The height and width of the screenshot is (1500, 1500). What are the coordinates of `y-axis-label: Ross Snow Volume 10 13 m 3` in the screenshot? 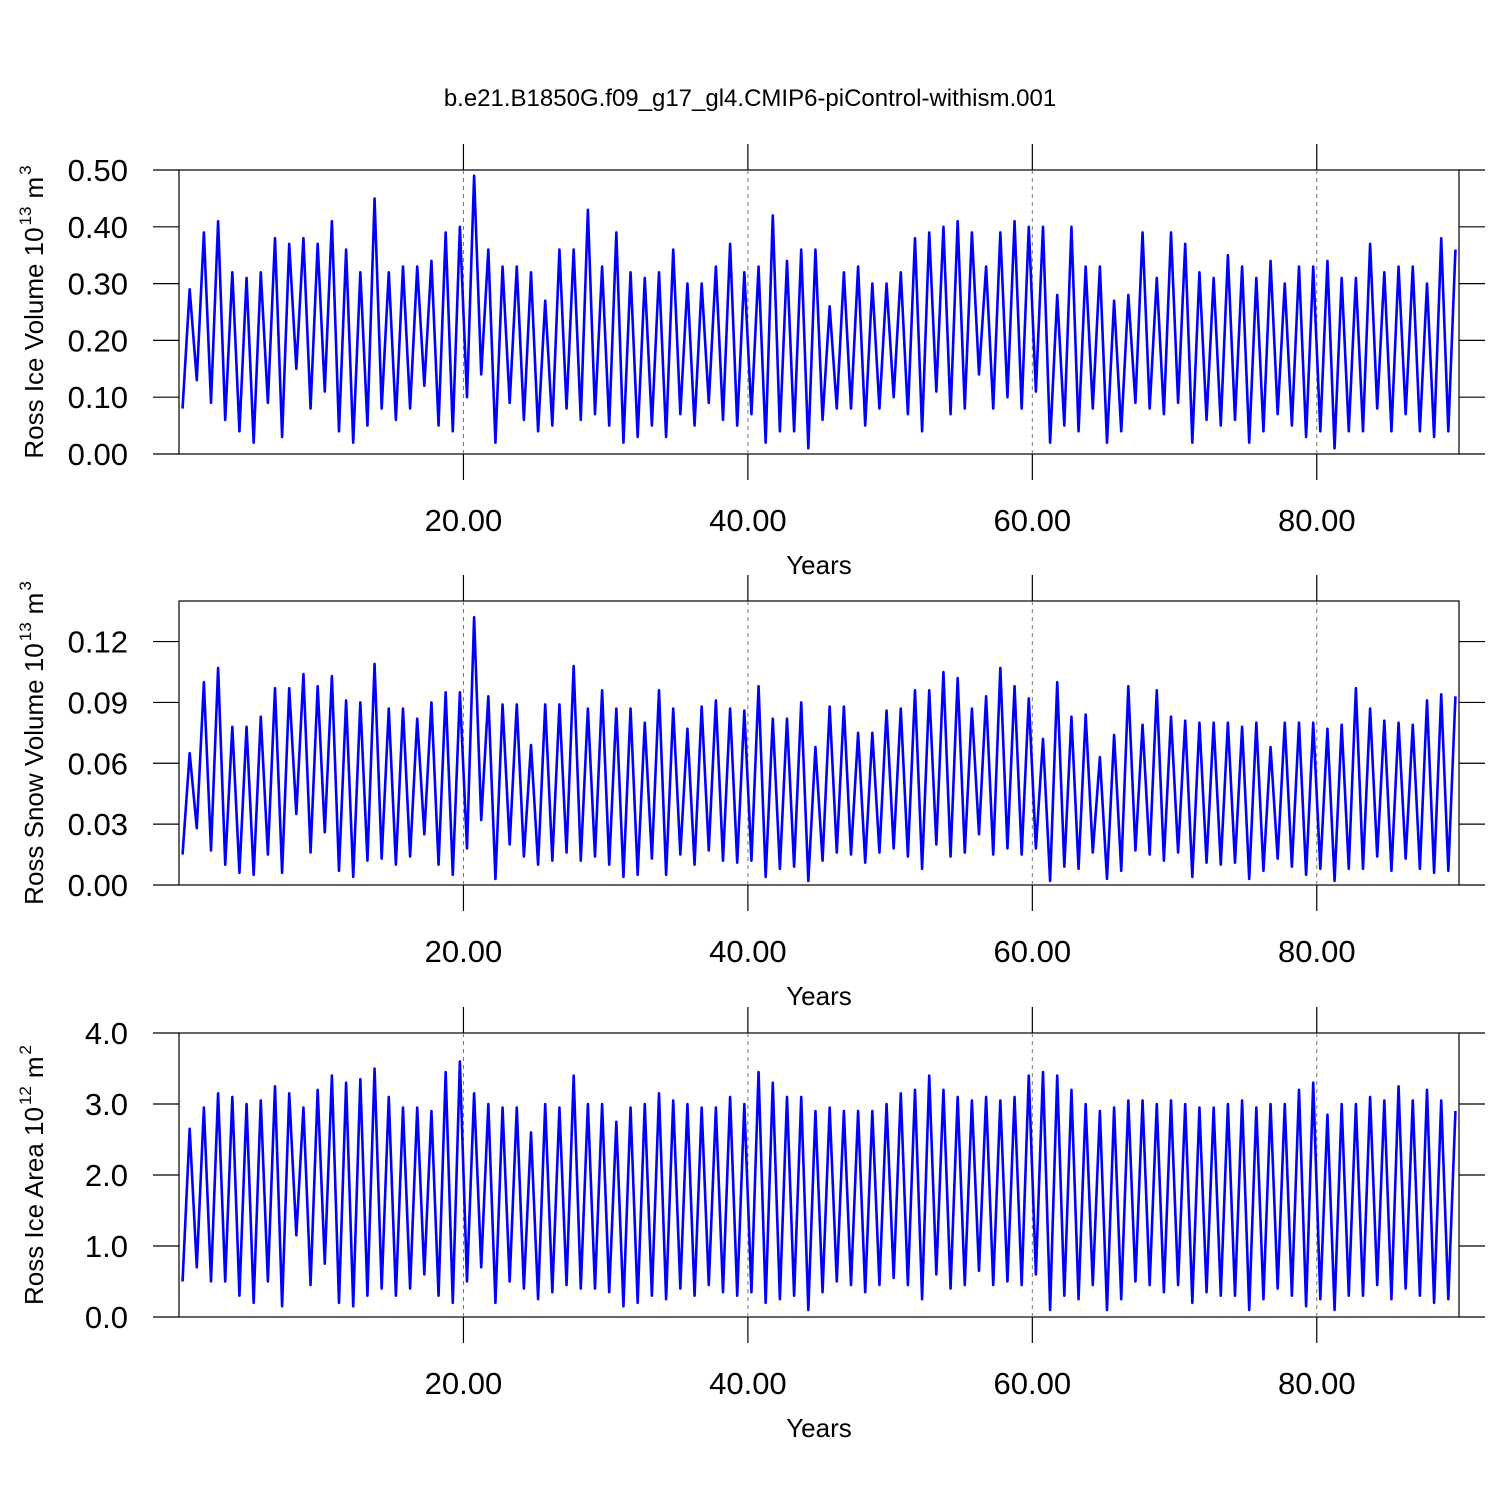 It's located at (32, 743).